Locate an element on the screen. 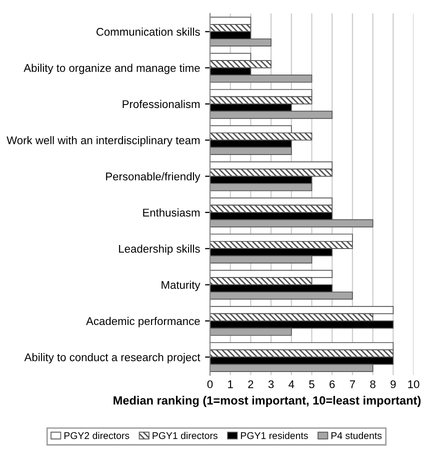  x-tick-label: 6 is located at coordinates (332, 384).